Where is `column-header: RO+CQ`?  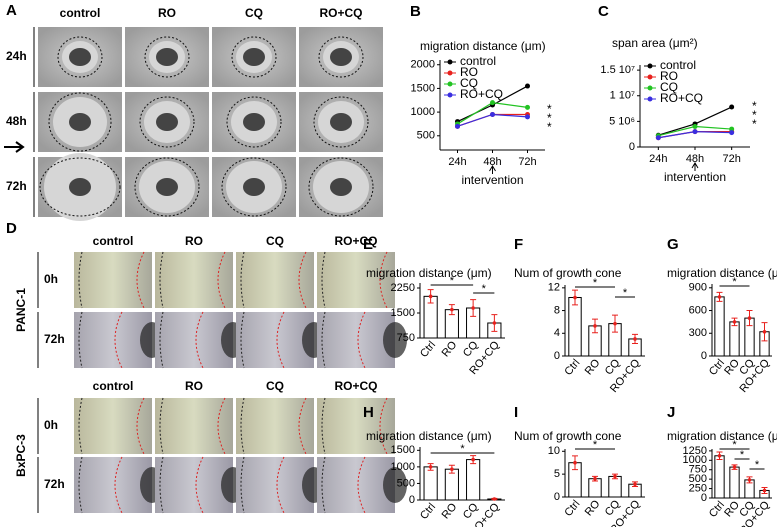
column-header: RO+CQ is located at coordinates (355, 386).